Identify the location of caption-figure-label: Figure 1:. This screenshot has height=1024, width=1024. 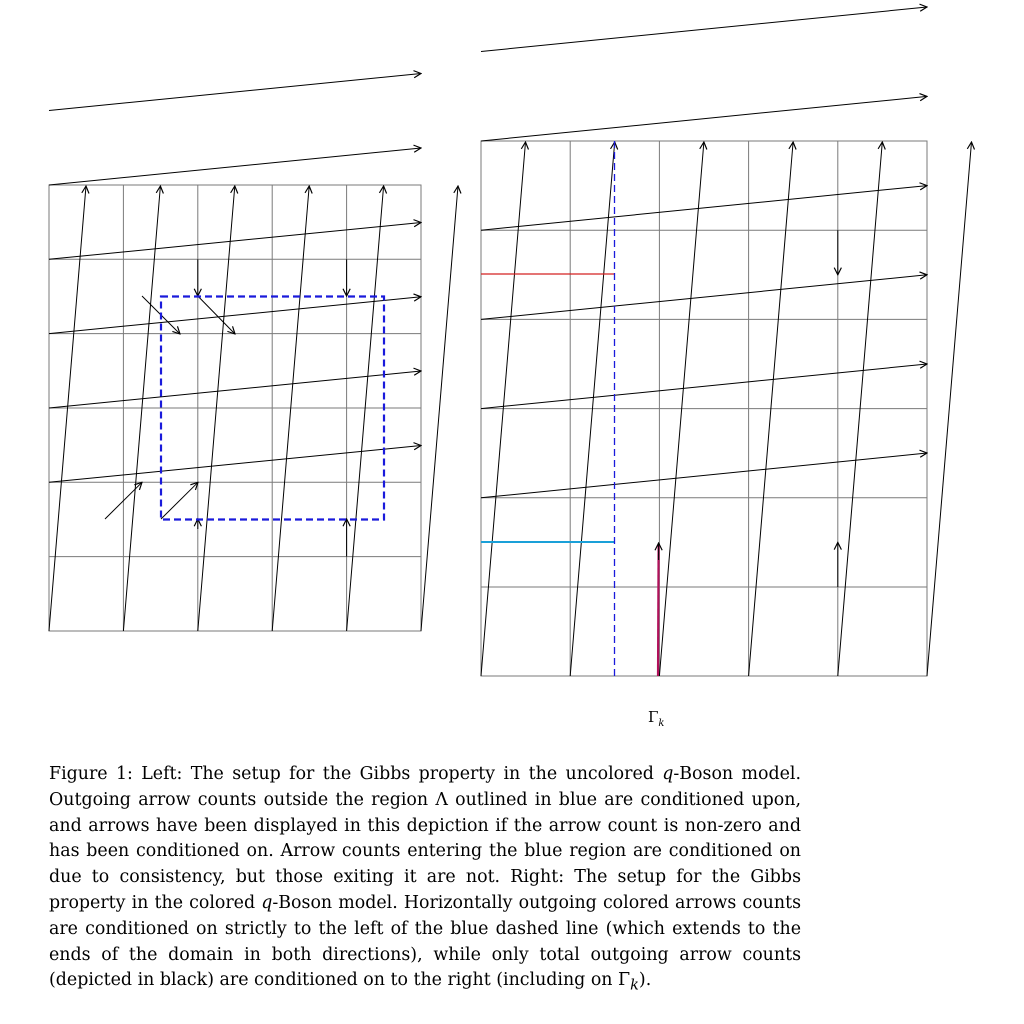
(91, 774).